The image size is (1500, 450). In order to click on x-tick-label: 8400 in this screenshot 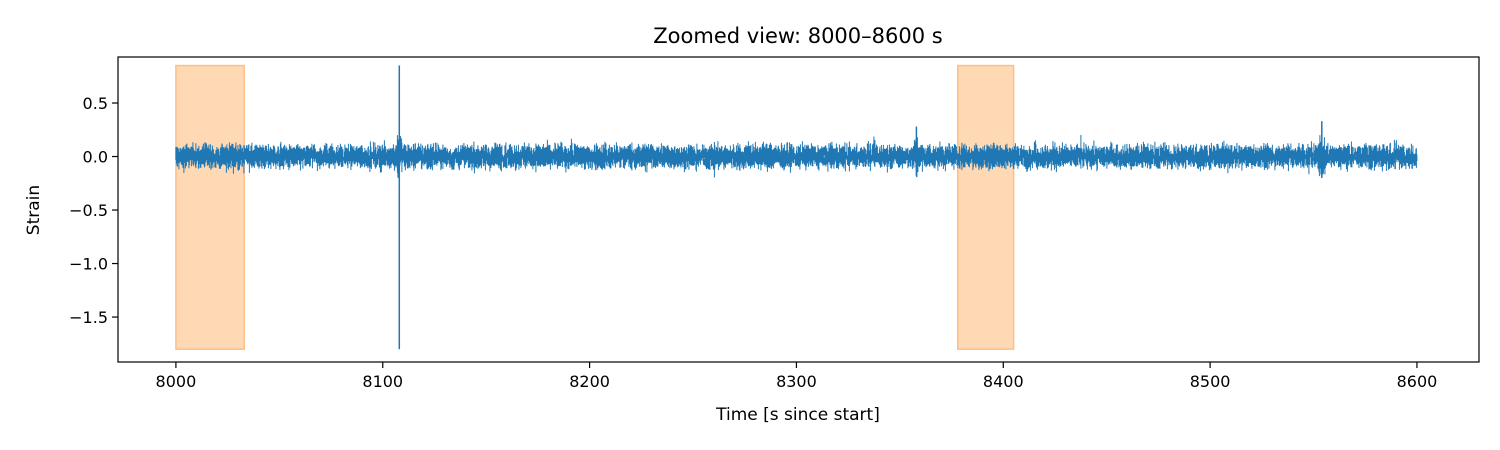, I will do `click(1003, 381)`.